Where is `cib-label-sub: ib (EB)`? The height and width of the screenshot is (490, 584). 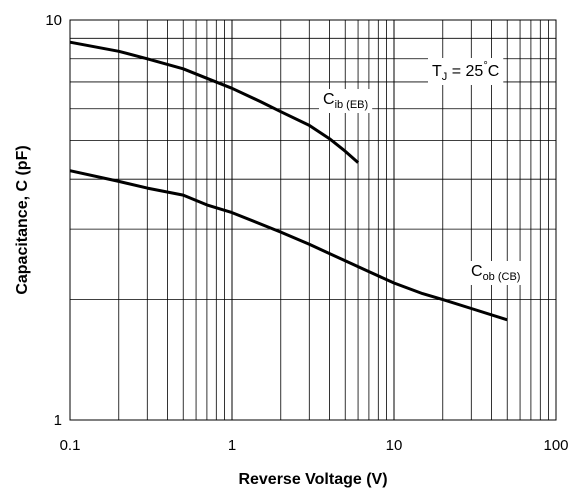
cib-label-sub: ib (EB) is located at coordinates (352, 105).